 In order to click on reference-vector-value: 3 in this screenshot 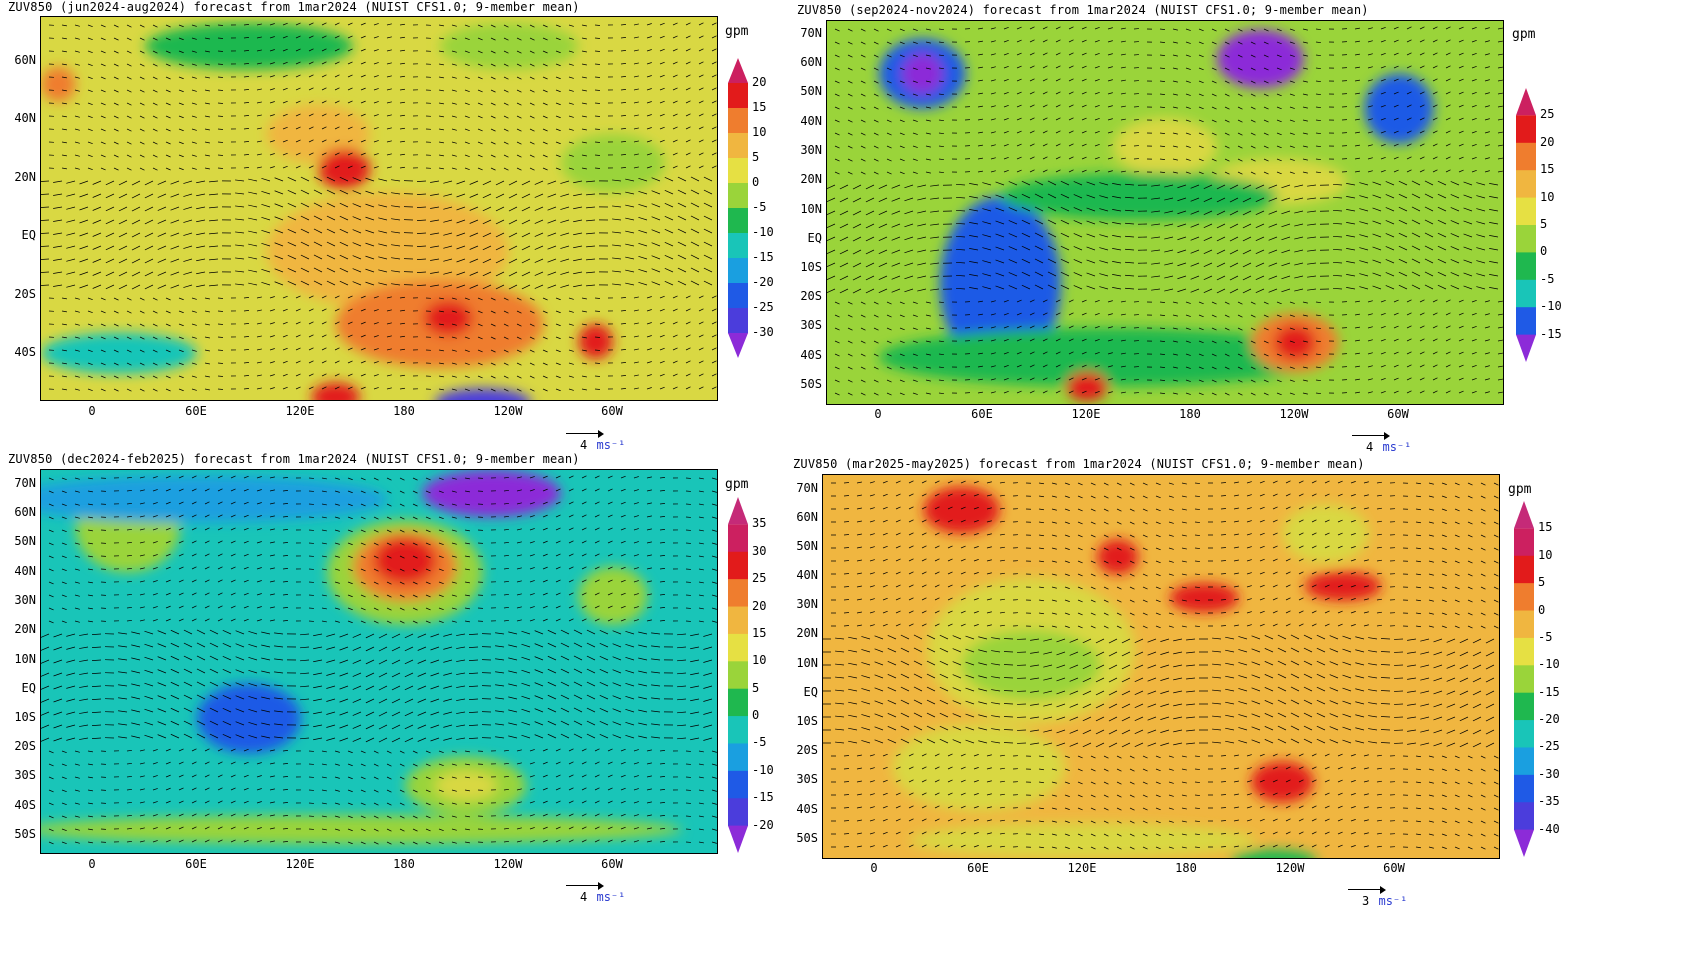, I will do `click(1366, 901)`.